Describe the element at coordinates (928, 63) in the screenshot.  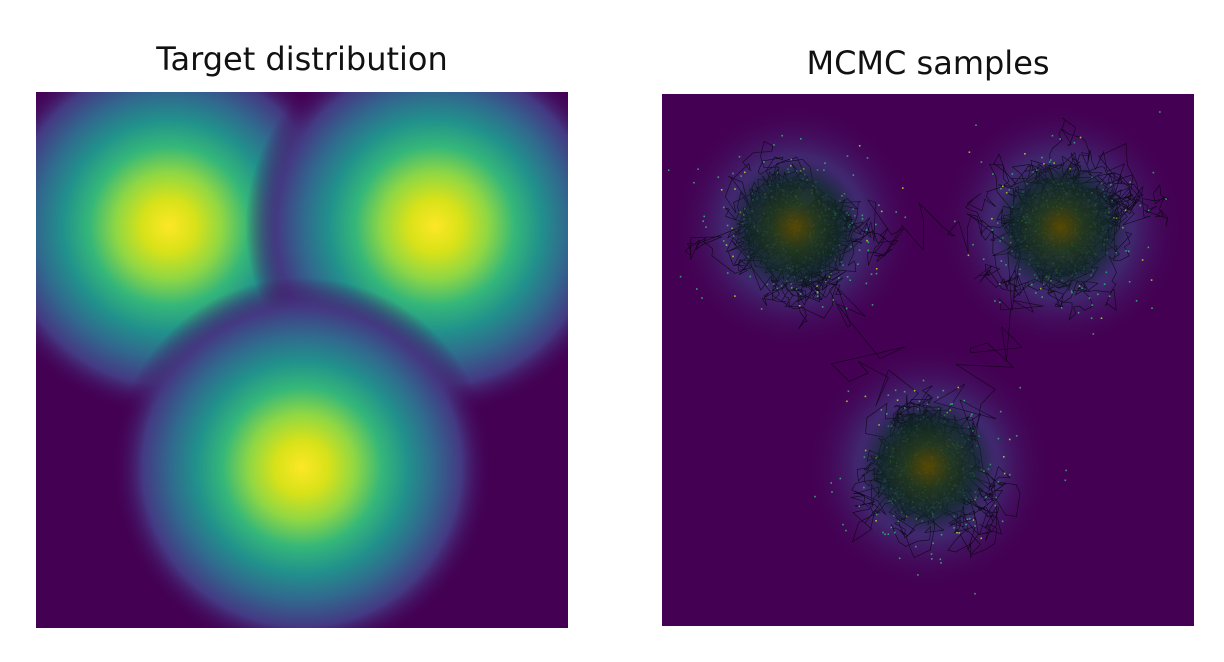
I see `chart-title-mcmc: MCMC samples` at that location.